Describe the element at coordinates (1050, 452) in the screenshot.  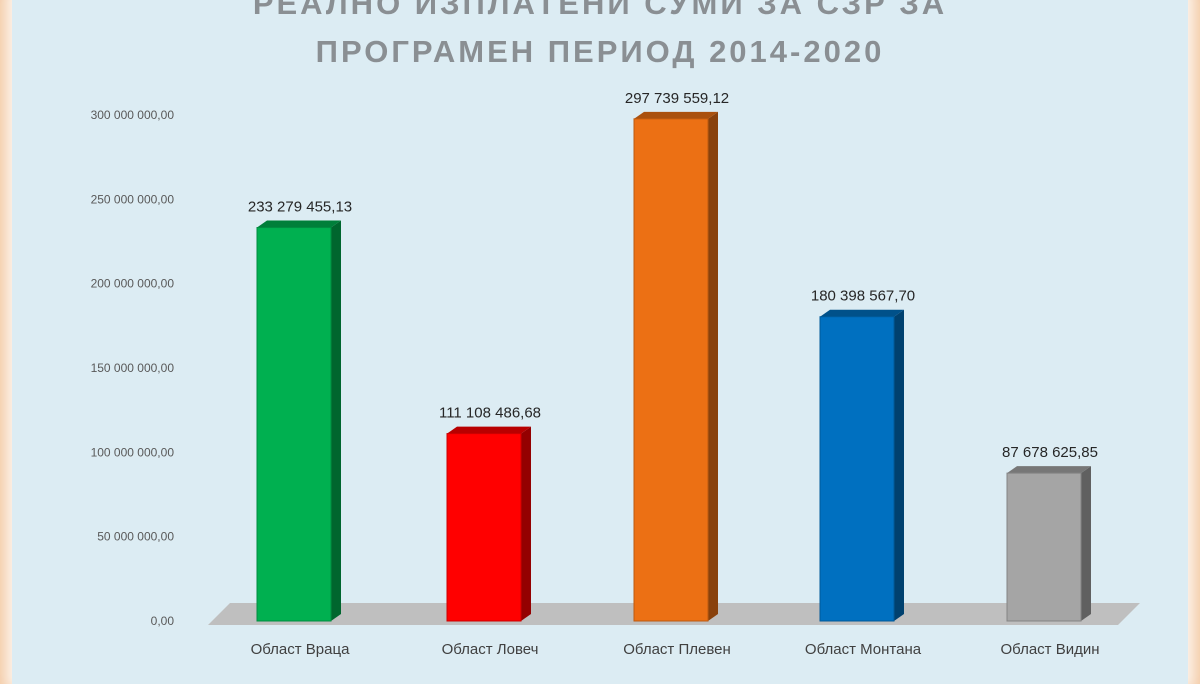
I see `bar-value-label: 87 678 625,85` at that location.